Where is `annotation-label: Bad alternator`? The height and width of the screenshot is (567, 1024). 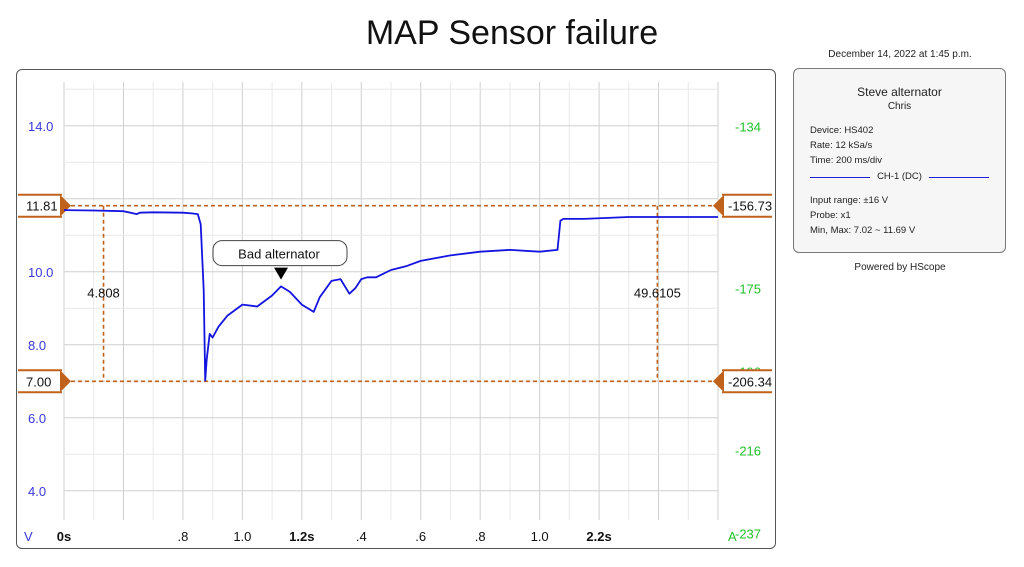
annotation-label: Bad alternator is located at coordinates (279, 254).